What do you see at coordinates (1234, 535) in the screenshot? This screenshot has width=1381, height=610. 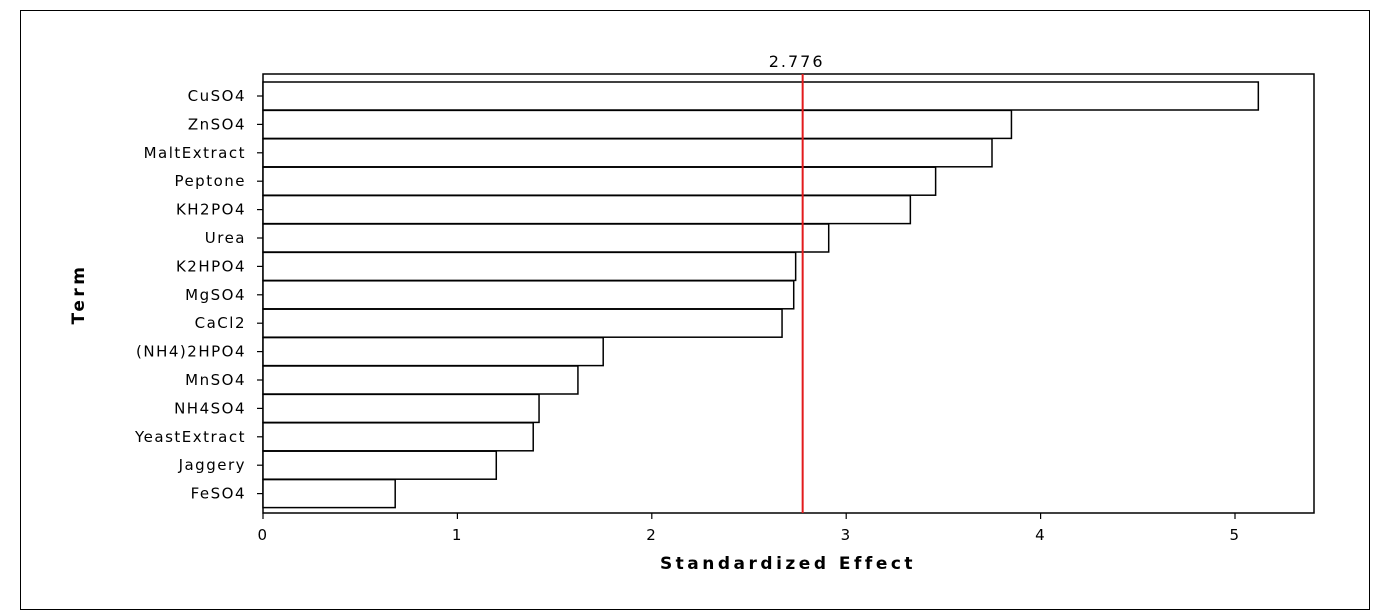 I see `x-tick-label: 5` at bounding box center [1234, 535].